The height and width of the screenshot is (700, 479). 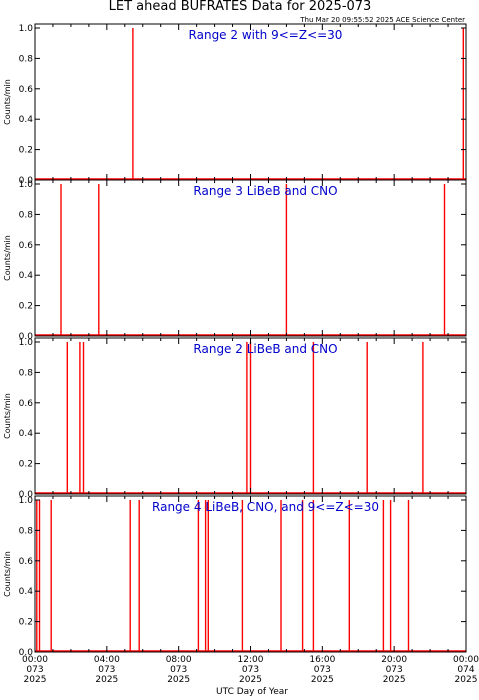 I want to click on x-tick-label-doy: 074, so click(x=465, y=670).